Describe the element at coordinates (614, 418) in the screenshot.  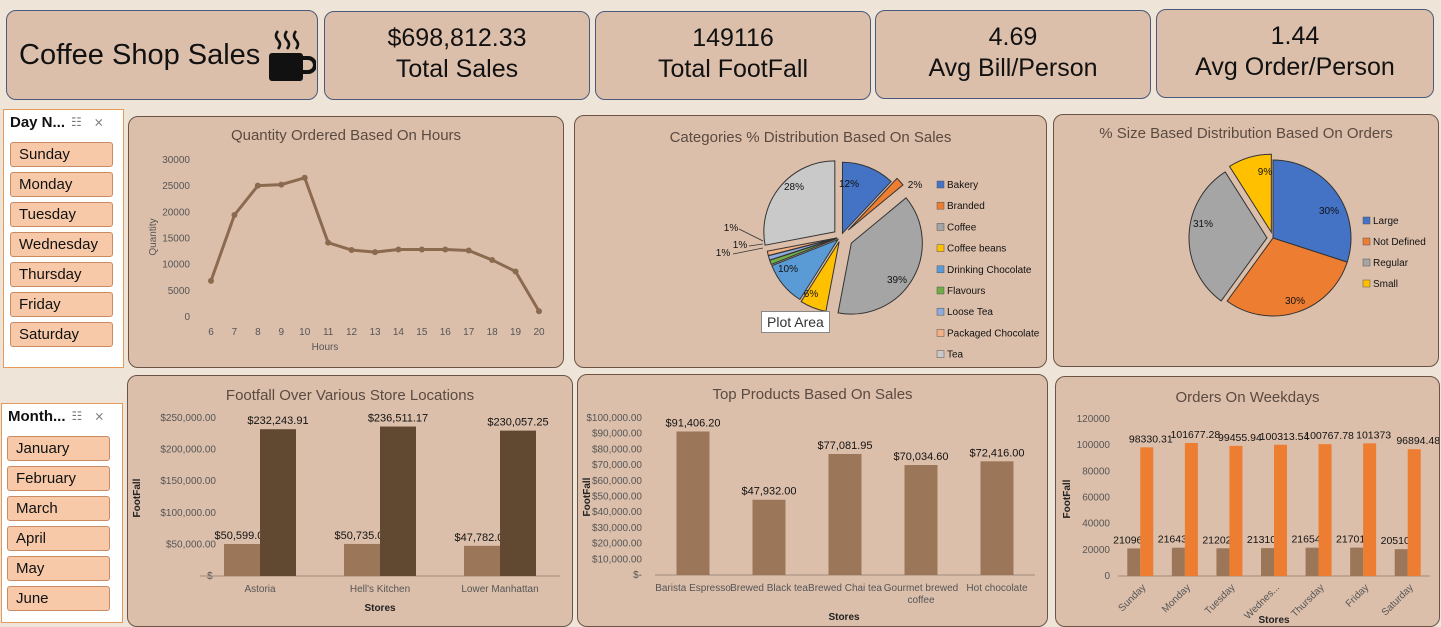
I see `y-tick-label: $100,000.00` at that location.